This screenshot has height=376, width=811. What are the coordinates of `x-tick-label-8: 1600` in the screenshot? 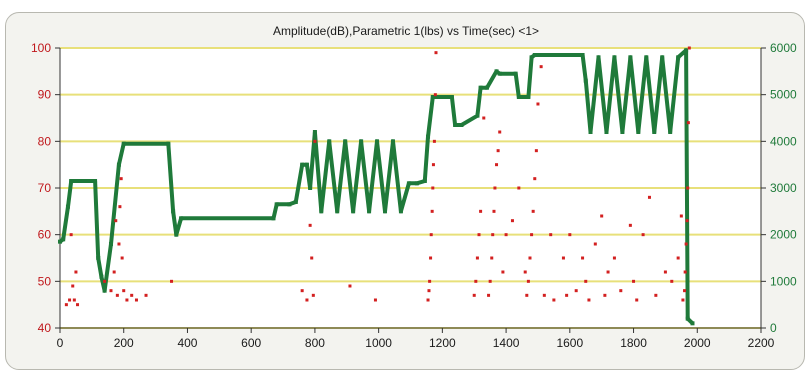 It's located at (569, 343).